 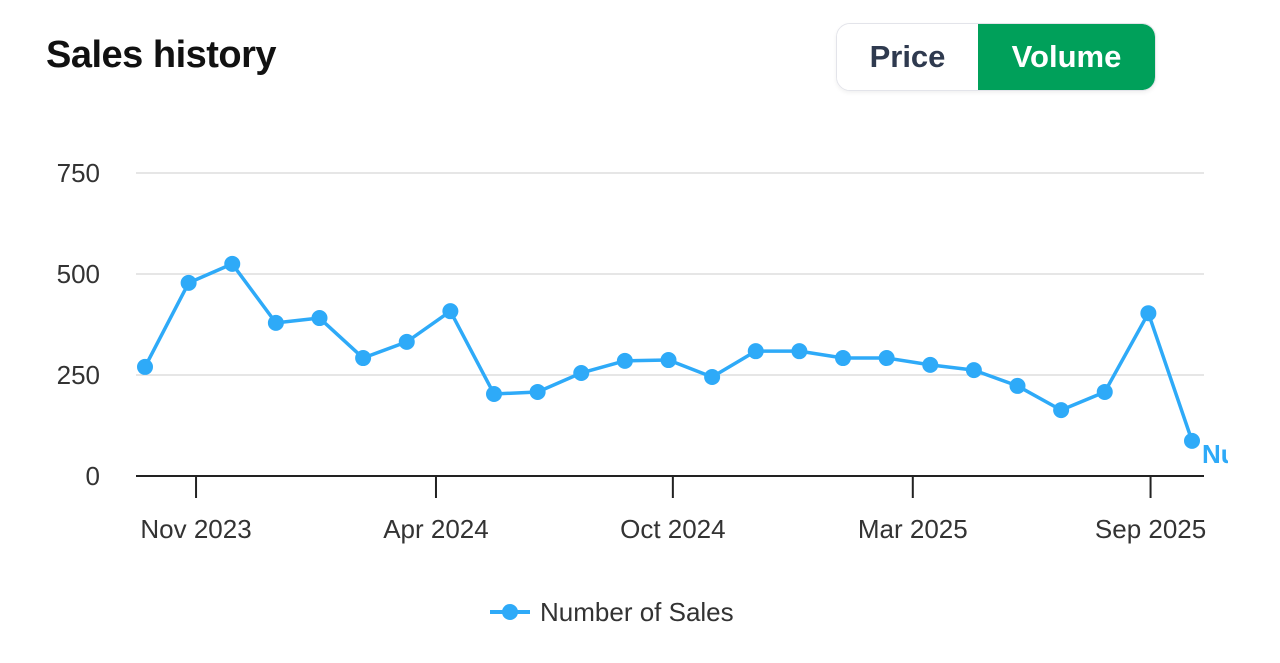 I want to click on chart-mode-toggle: Price Volume, so click(x=996, y=57).